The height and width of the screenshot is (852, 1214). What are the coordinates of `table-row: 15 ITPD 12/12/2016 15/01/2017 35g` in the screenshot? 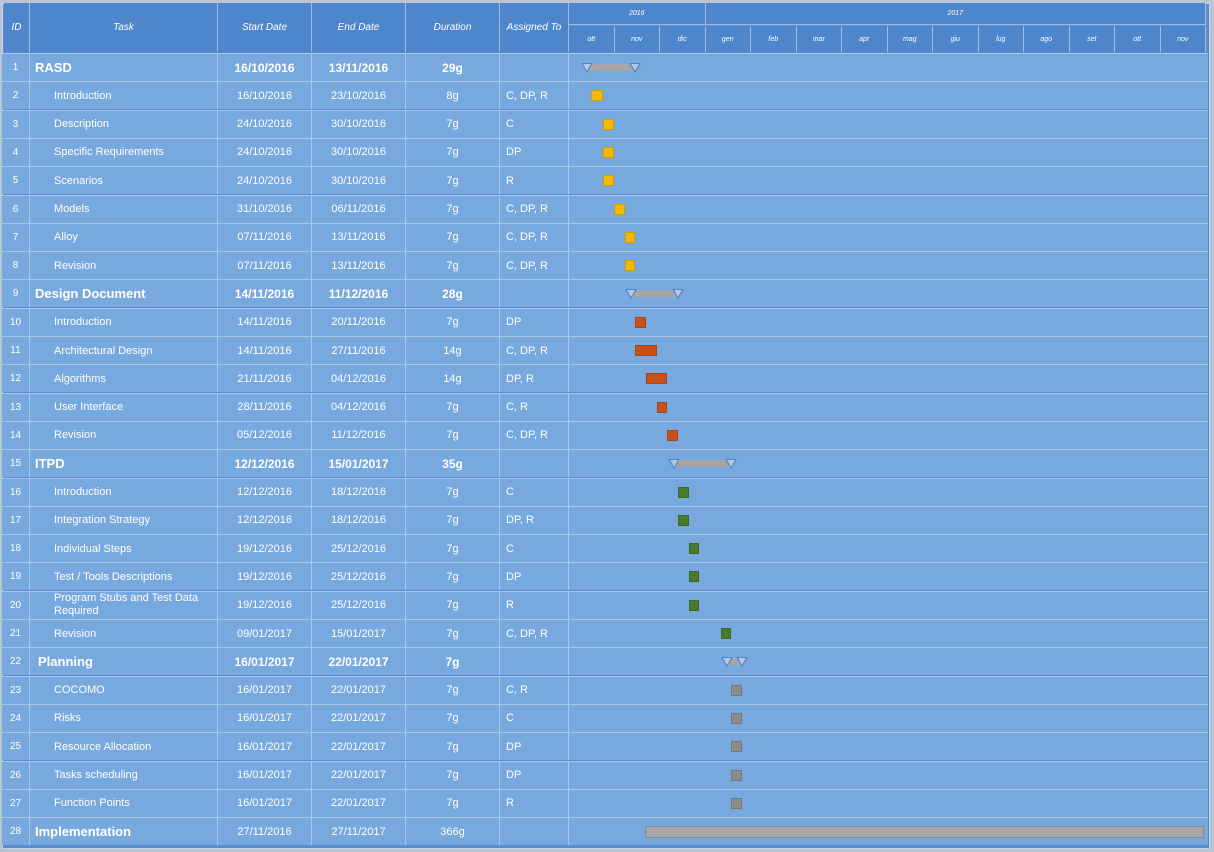 It's located at (605, 463).